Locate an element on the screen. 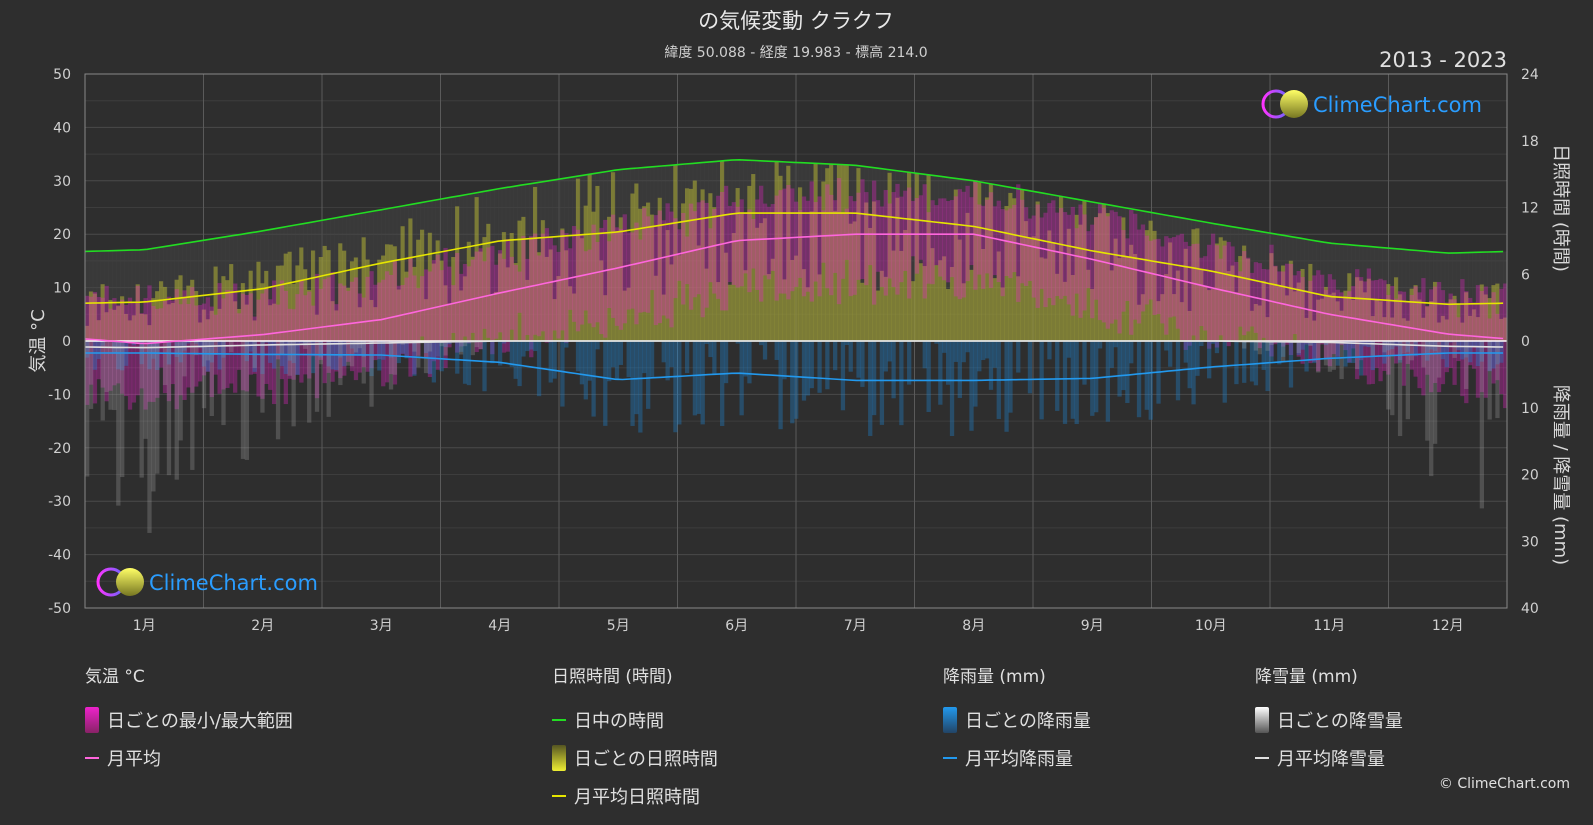 Image resolution: width=1593 pixels, height=825 pixels. legend-item-daily-sunshine: 日ごとの日照時間 is located at coordinates (635, 758).